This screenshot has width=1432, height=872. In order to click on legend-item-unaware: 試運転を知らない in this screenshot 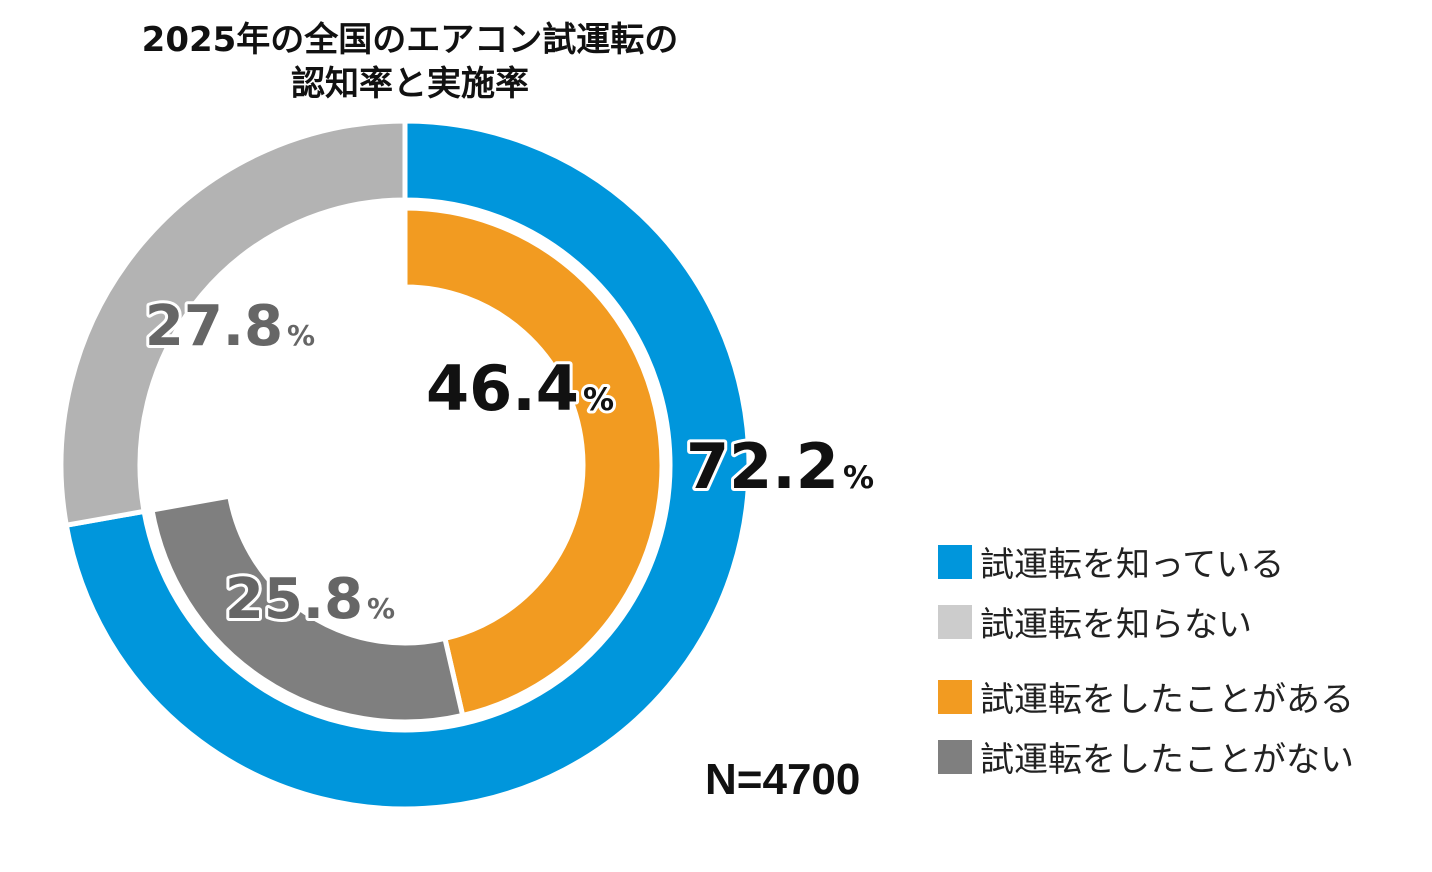, I will do `click(1095, 621)`.